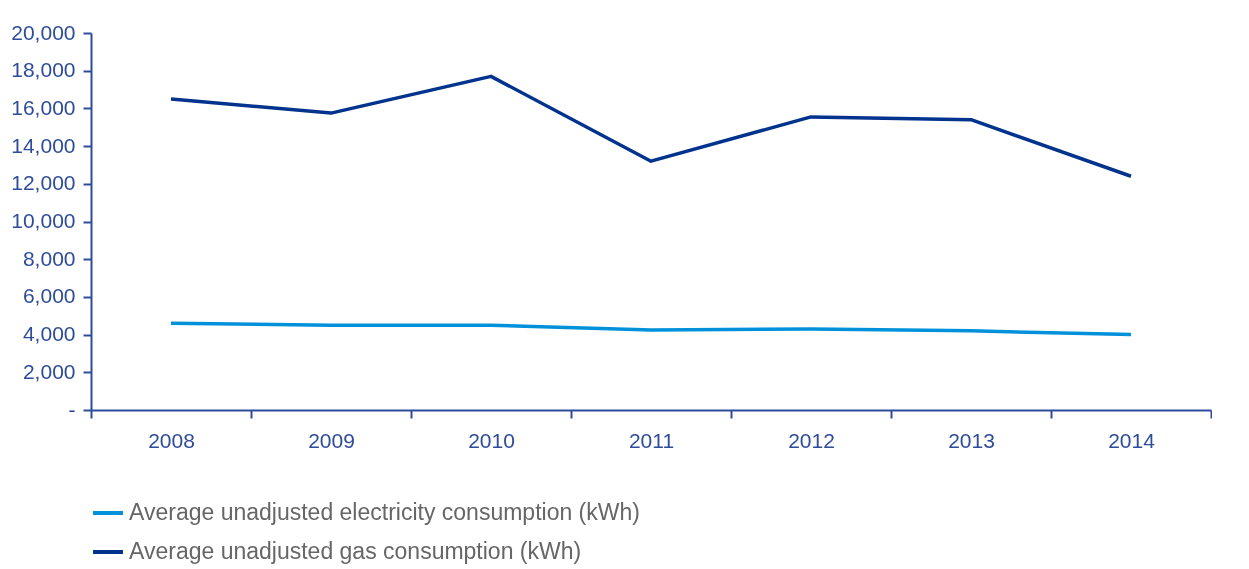  What do you see at coordinates (49, 334) in the screenshot?
I see `y-tick-label: 4,000` at bounding box center [49, 334].